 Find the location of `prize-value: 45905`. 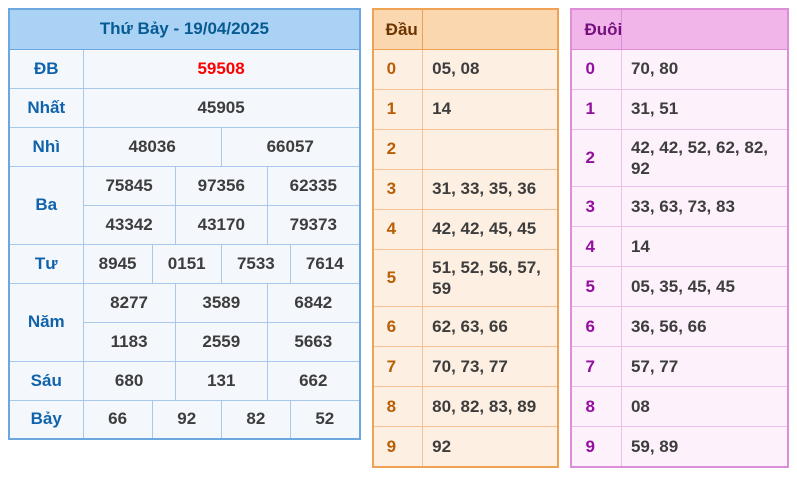

prize-value: 45905 is located at coordinates (221, 107).